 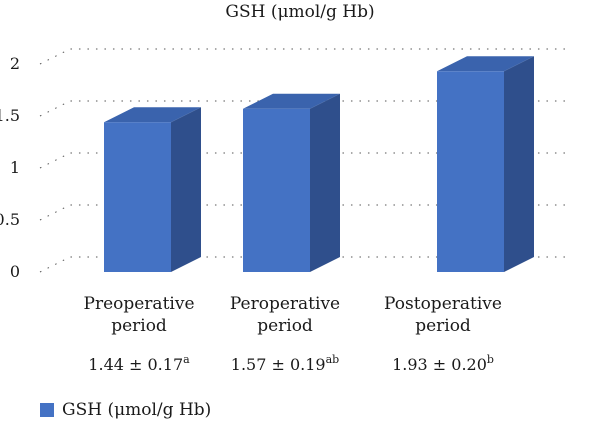 I want to click on legend: GSH (μmol/g Hb), so click(x=125, y=410).